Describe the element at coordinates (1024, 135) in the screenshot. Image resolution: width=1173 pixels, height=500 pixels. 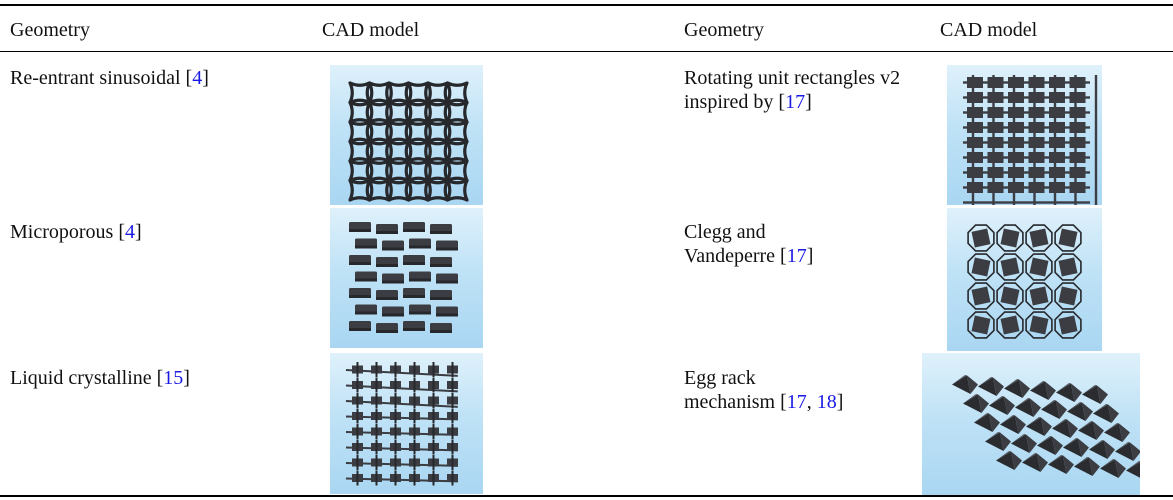
I see `cad-model-rotating-unit-rectangles` at that location.